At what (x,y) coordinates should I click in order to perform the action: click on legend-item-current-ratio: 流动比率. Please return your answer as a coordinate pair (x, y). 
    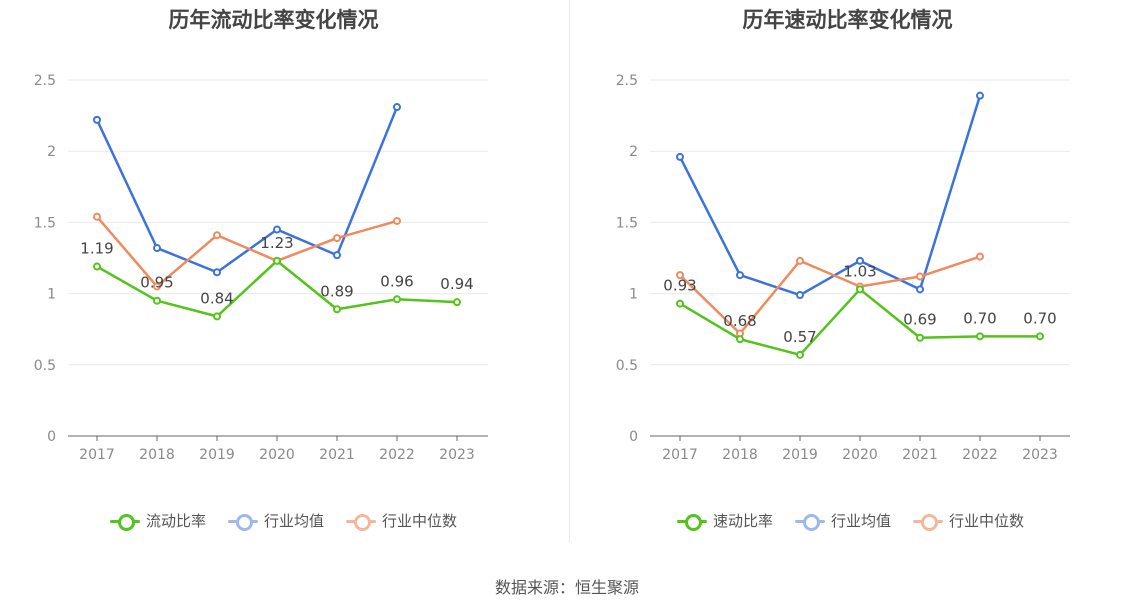
    Looking at the image, I should click on (157, 520).